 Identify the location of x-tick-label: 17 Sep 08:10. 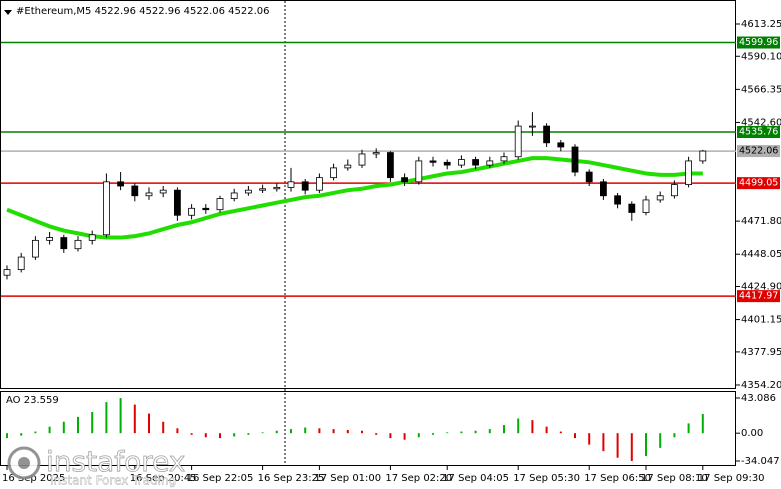
(674, 478).